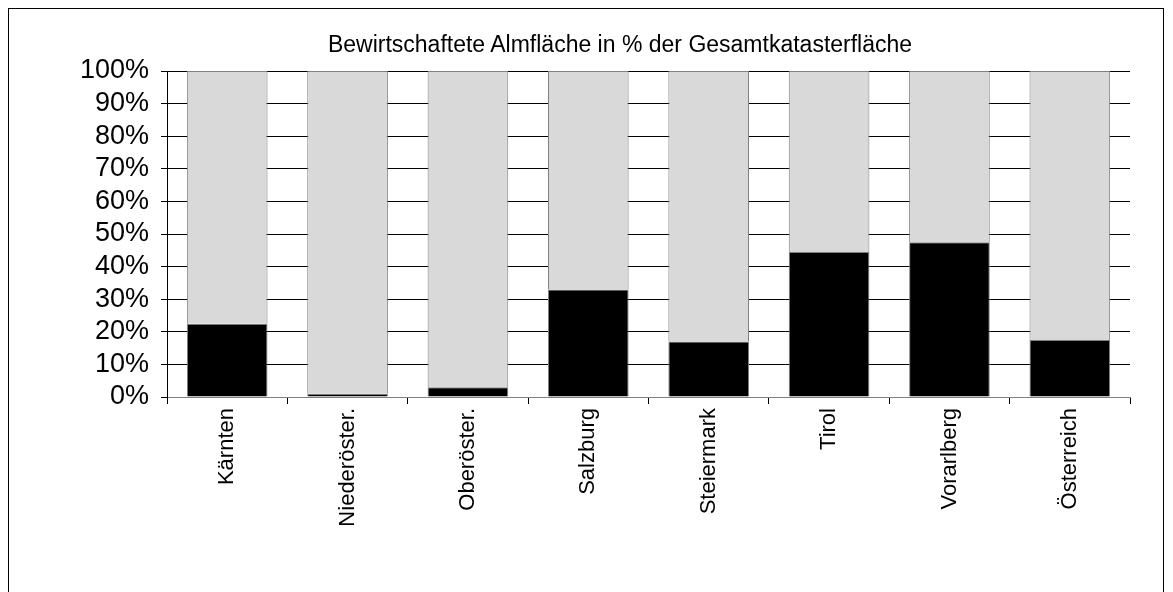  I want to click on y-tick-label: 100%, so click(114, 69).